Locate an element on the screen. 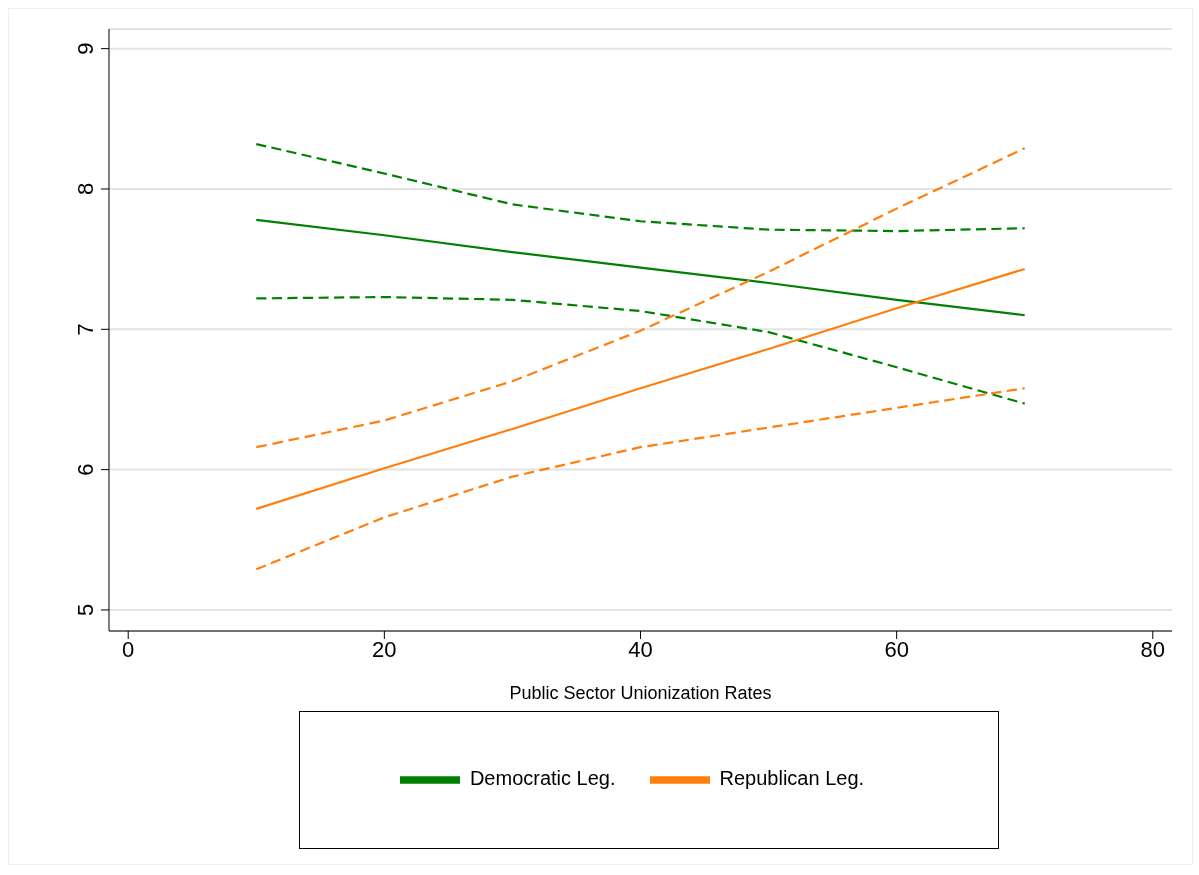  x-tick-label: 20 is located at coordinates (384, 649).